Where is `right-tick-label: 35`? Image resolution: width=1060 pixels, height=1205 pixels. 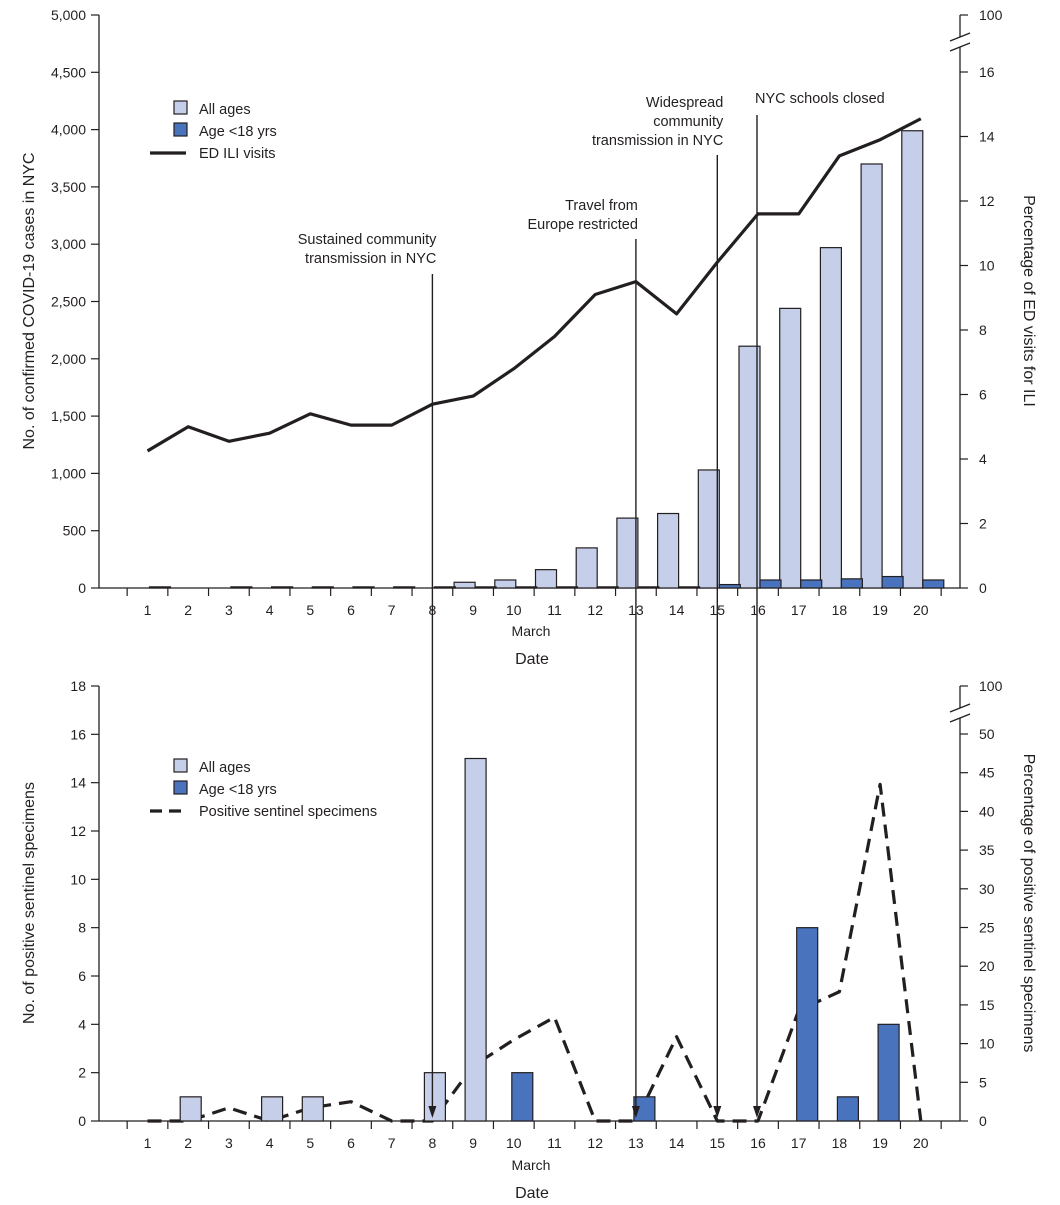 right-tick-label: 35 is located at coordinates (987, 850).